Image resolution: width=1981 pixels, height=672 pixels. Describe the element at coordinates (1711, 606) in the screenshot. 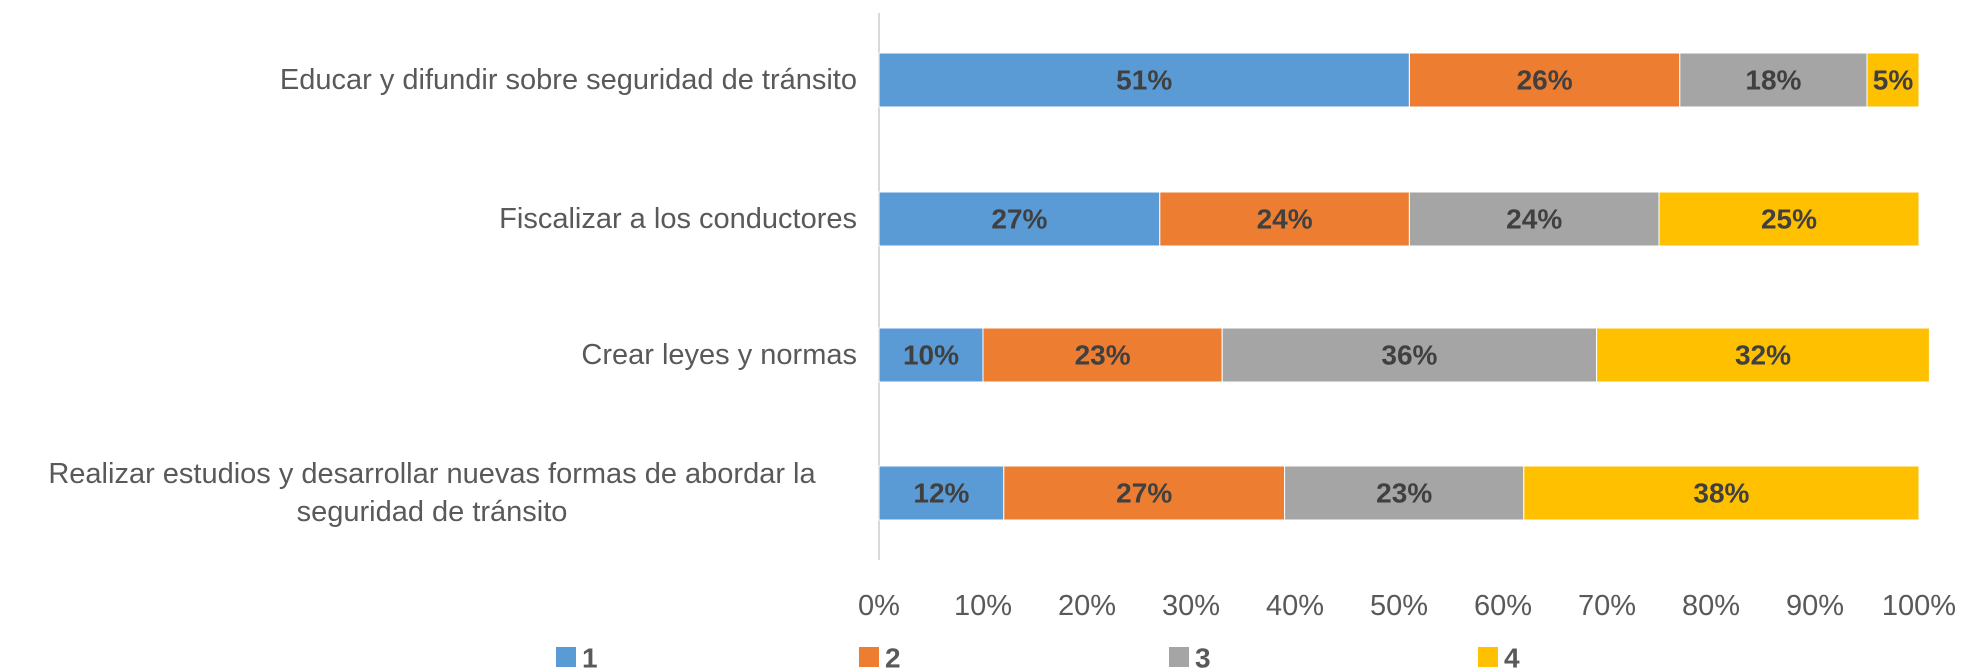

I see `x-tick-label: 80%` at that location.